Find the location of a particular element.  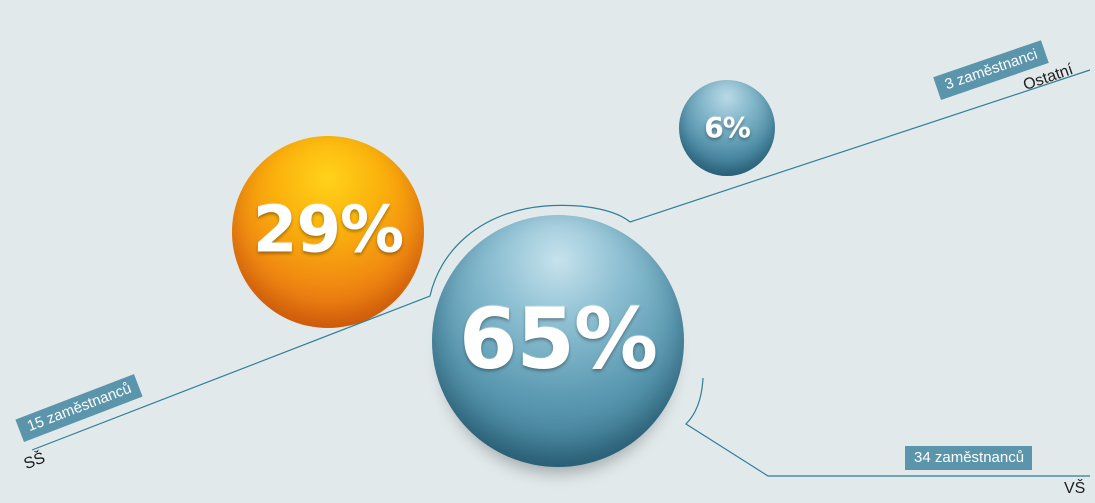

bubble-ss: 29% is located at coordinates (328, 232).